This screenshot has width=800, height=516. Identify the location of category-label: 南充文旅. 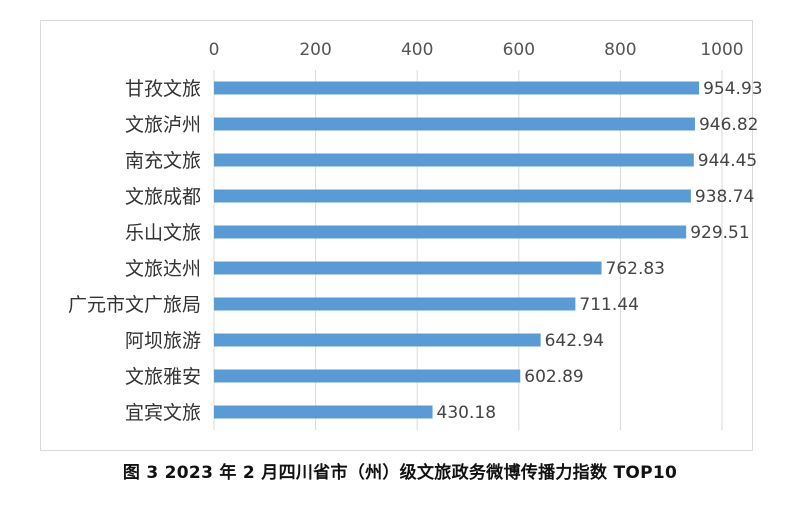
(163, 161).